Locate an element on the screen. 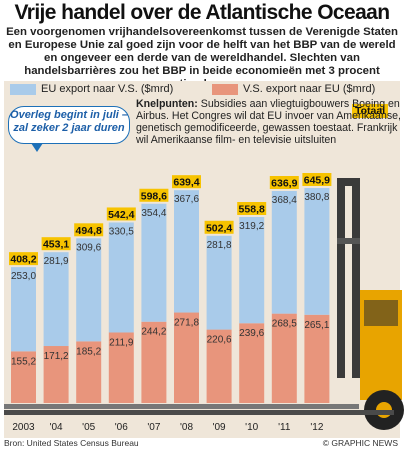 The image size is (404, 452). us-value-label-9: 265,1 is located at coordinates (316, 325).